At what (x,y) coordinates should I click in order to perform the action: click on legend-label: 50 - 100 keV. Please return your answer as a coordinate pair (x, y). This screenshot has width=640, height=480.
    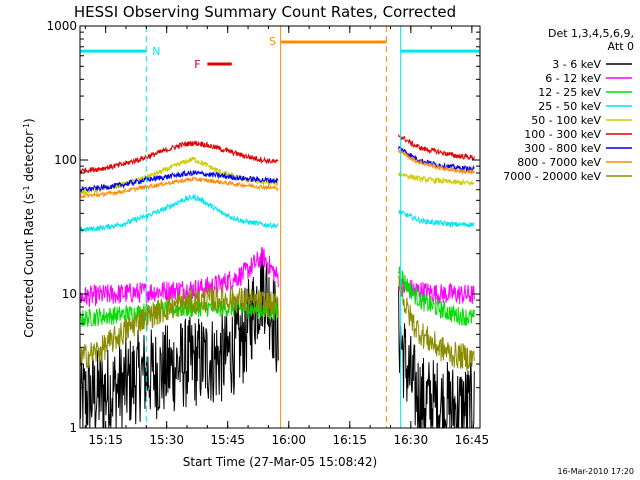
    Looking at the image, I should click on (566, 120).